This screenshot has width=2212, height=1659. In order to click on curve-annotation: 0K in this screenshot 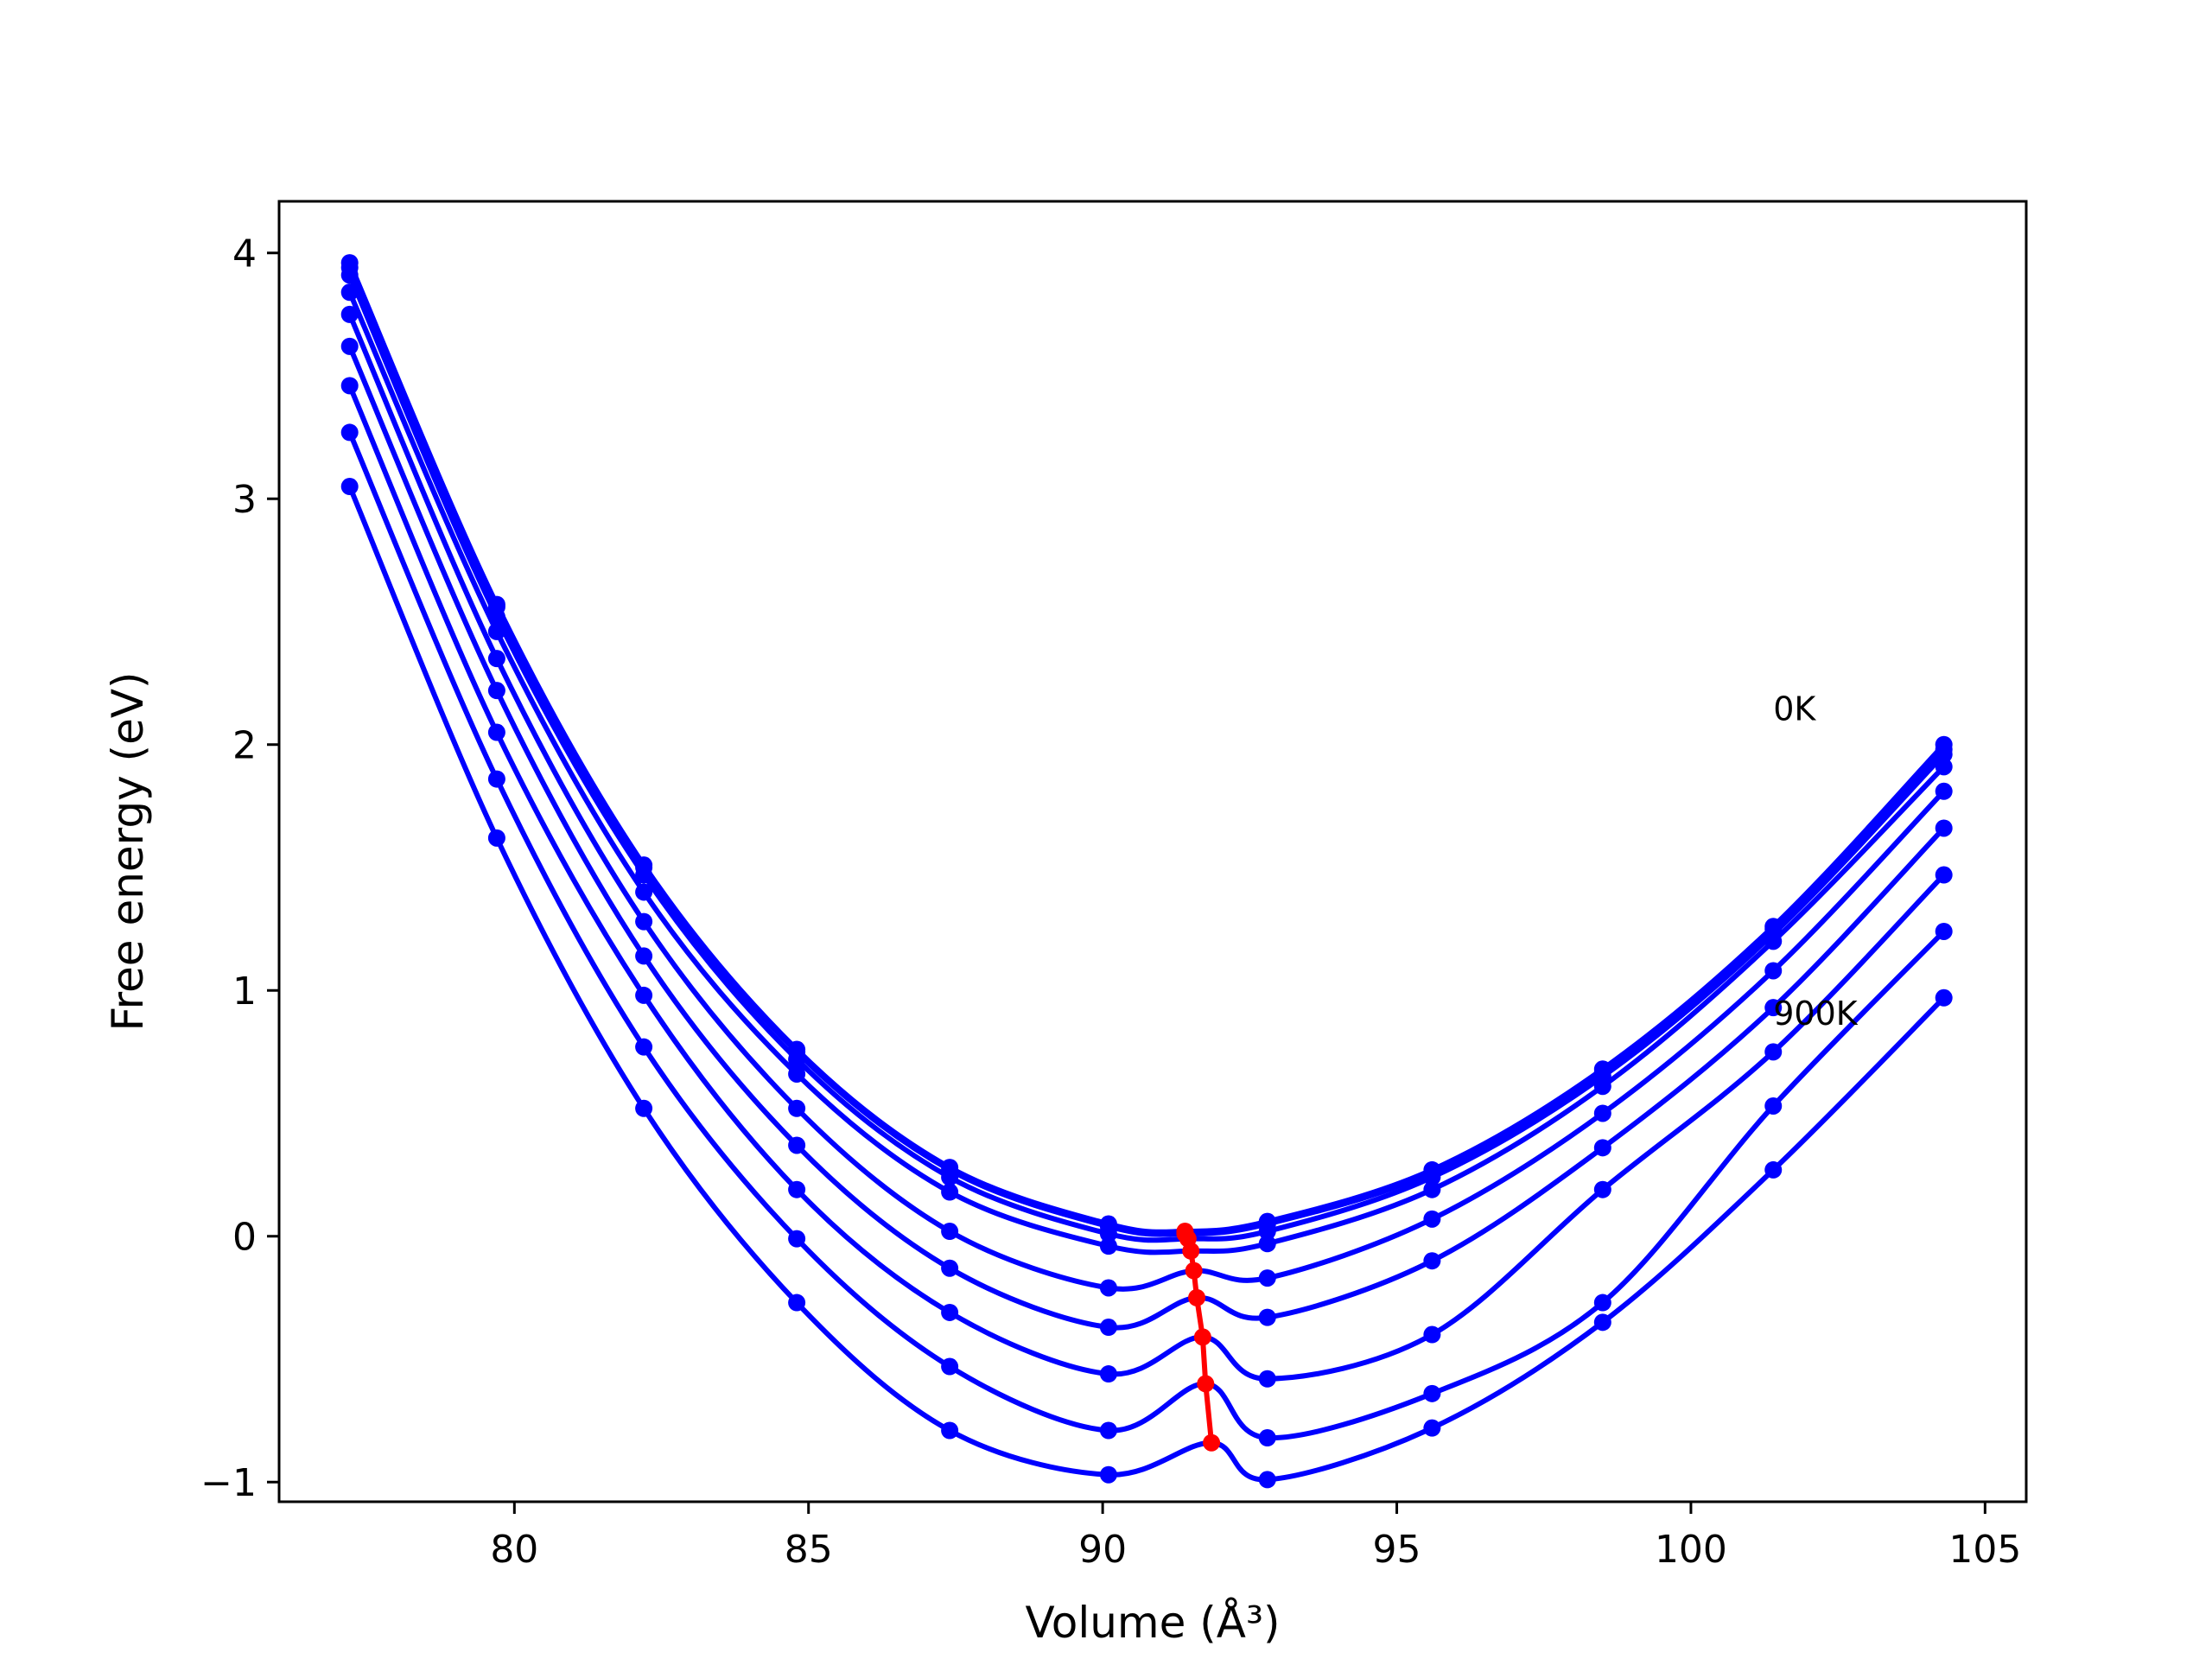, I will do `click(1794, 709)`.